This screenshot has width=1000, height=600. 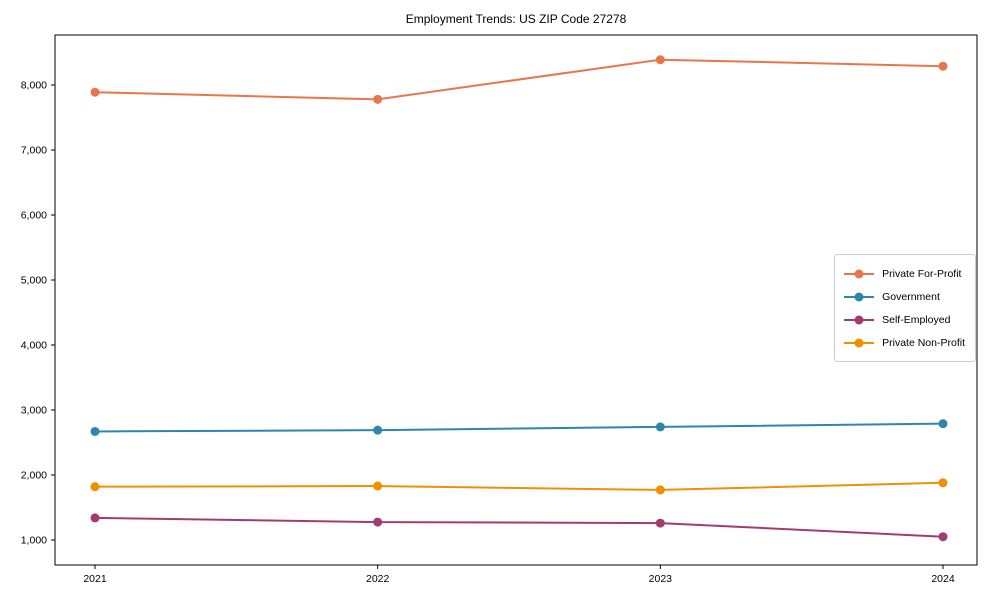 I want to click on legend-label: Government, so click(x=911, y=296).